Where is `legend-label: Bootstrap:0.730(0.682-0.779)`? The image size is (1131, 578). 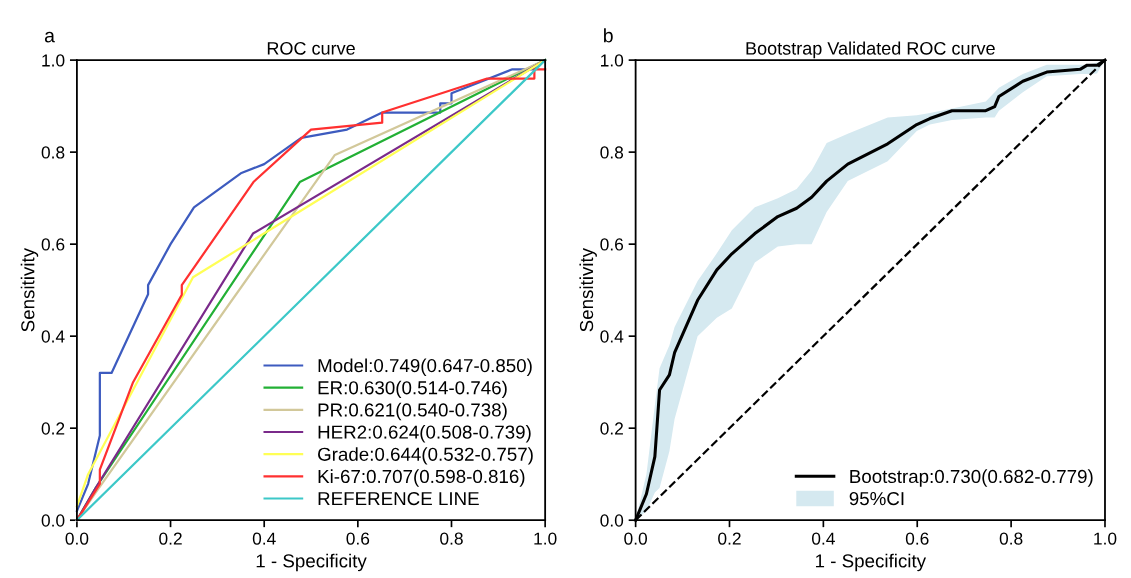
legend-label: Bootstrap:0.730(0.682-0.779) is located at coordinates (971, 478).